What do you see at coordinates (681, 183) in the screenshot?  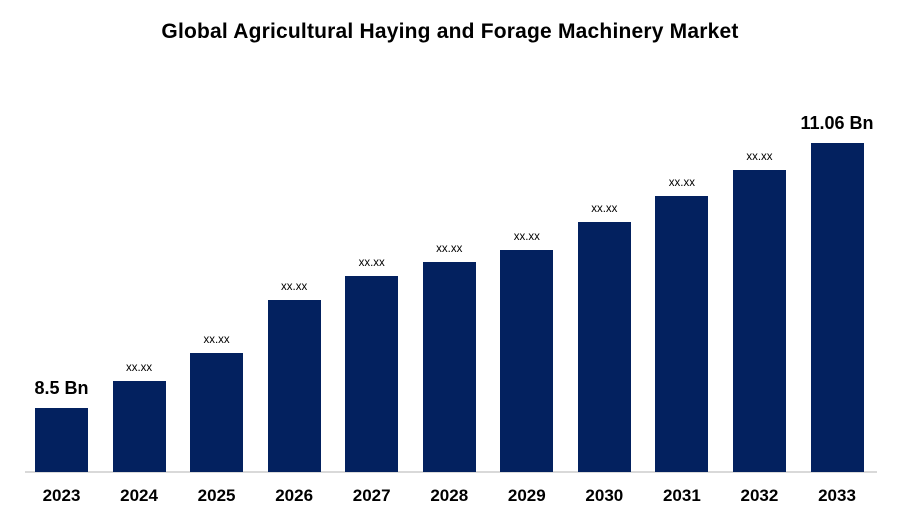 I see `bar-value-label-2031: xx.xx` at bounding box center [681, 183].